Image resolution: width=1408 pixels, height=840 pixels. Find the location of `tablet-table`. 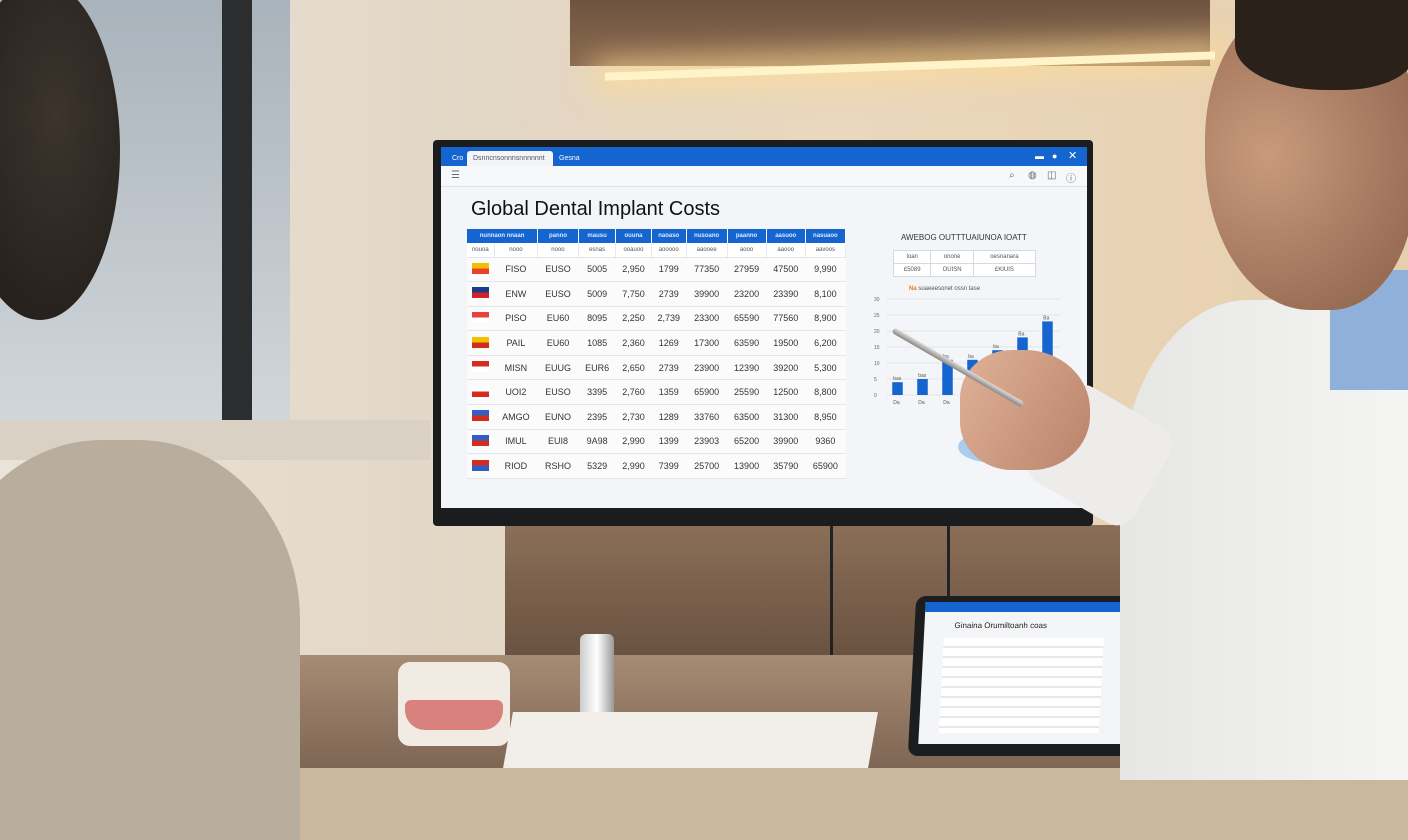

tablet-table is located at coordinates (1021, 685).